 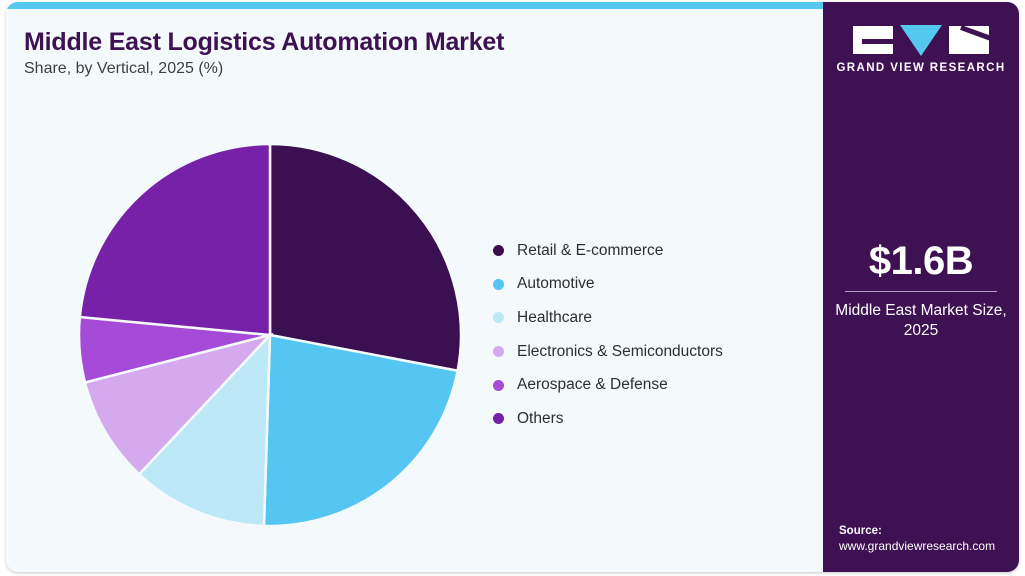 I want to click on top-accent-bar, so click(x=512, y=5).